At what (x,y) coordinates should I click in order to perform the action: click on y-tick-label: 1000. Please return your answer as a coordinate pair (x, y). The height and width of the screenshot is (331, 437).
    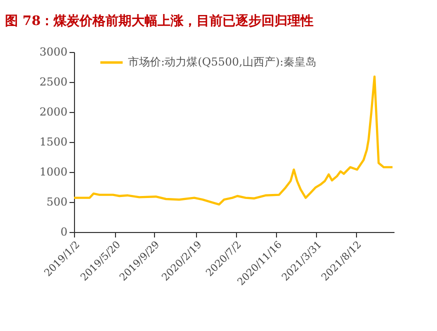
    Looking at the image, I should click on (54, 172).